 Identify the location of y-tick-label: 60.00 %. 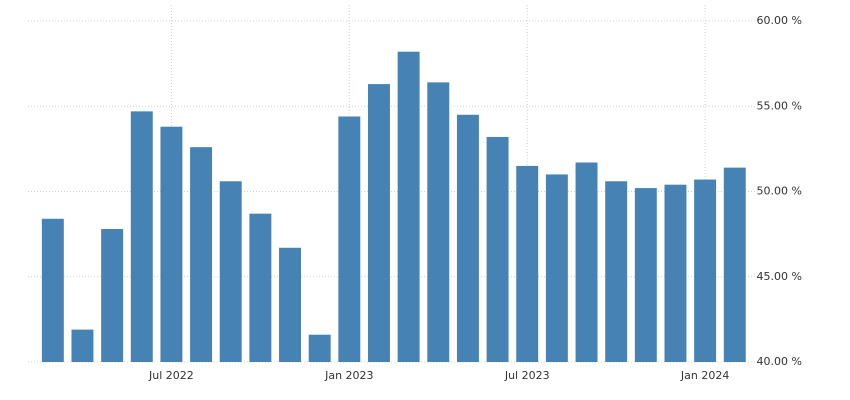
(779, 20).